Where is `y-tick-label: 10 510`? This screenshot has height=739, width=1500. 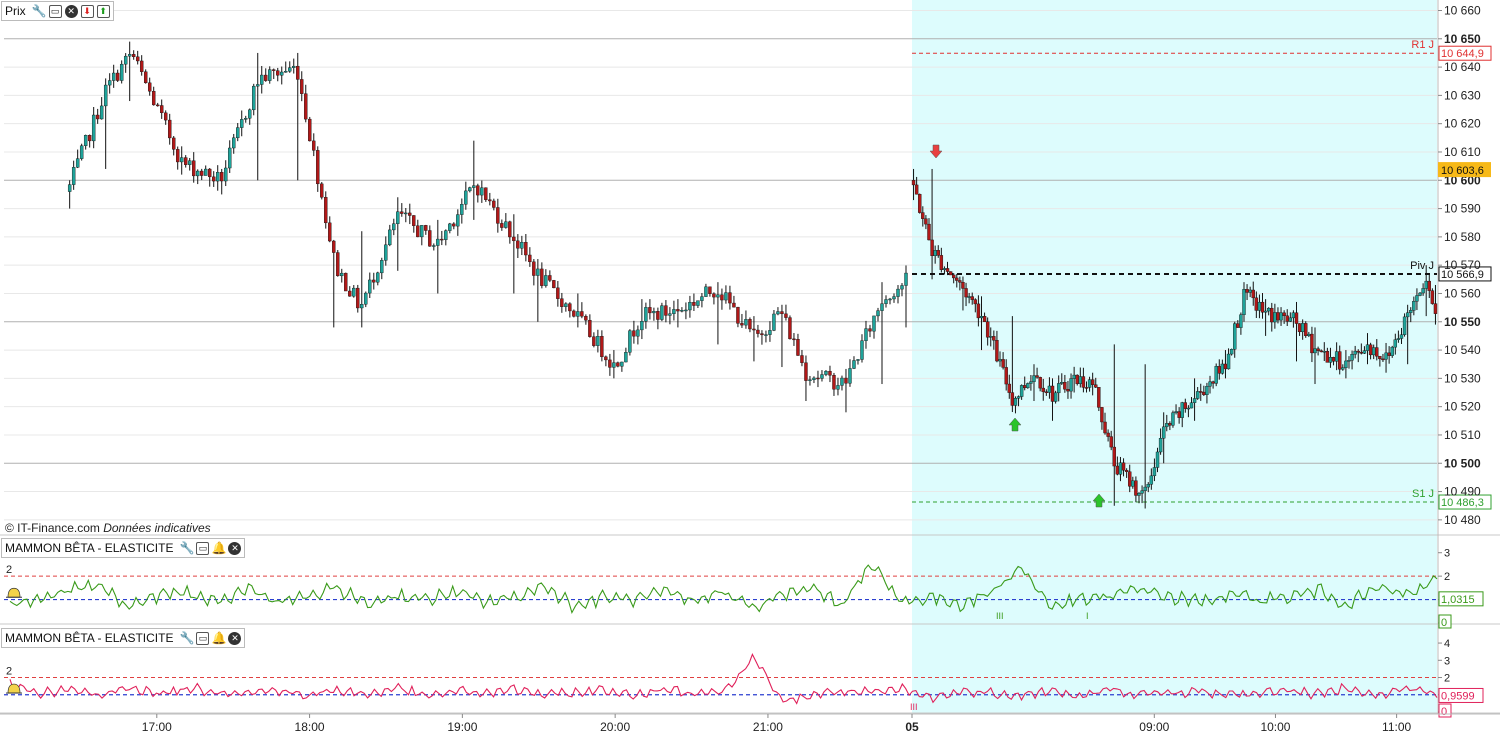
y-tick-label: 10 510 is located at coordinates (1462, 435).